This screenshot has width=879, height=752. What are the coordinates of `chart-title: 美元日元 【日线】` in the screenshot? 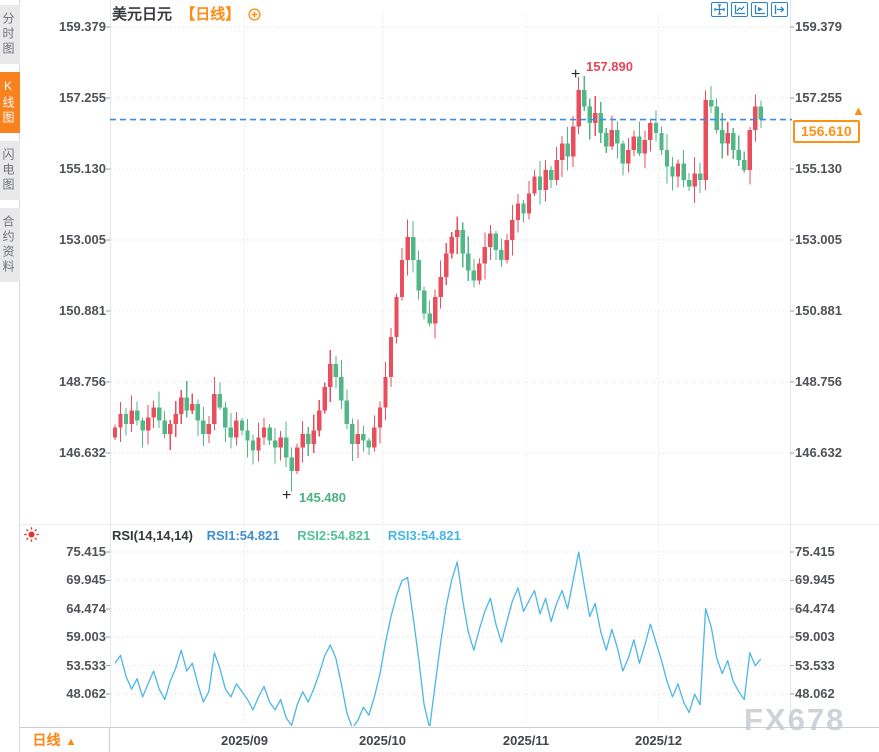 It's located at (186, 14).